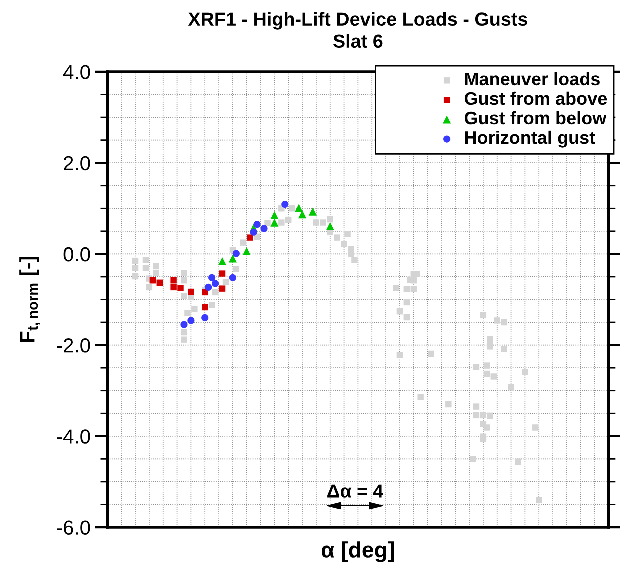 This screenshot has height=568, width=620. I want to click on chart-title: XRF1 - High-Lift Device Loads - Gusts, so click(358, 21).